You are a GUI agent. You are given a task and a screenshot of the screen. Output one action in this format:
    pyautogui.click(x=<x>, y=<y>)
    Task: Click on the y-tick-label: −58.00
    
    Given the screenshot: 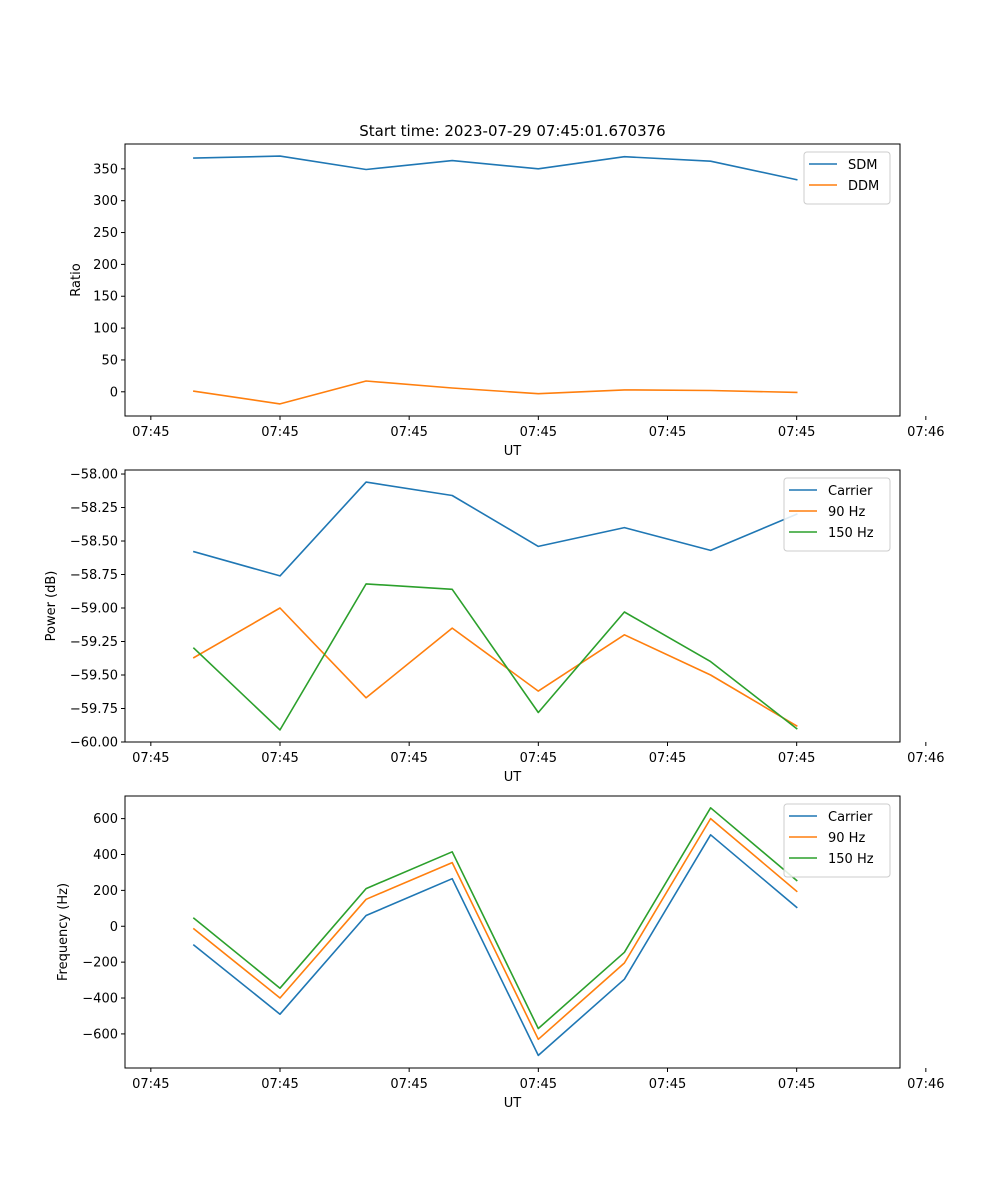 What is the action you would take?
    pyautogui.click(x=94, y=475)
    